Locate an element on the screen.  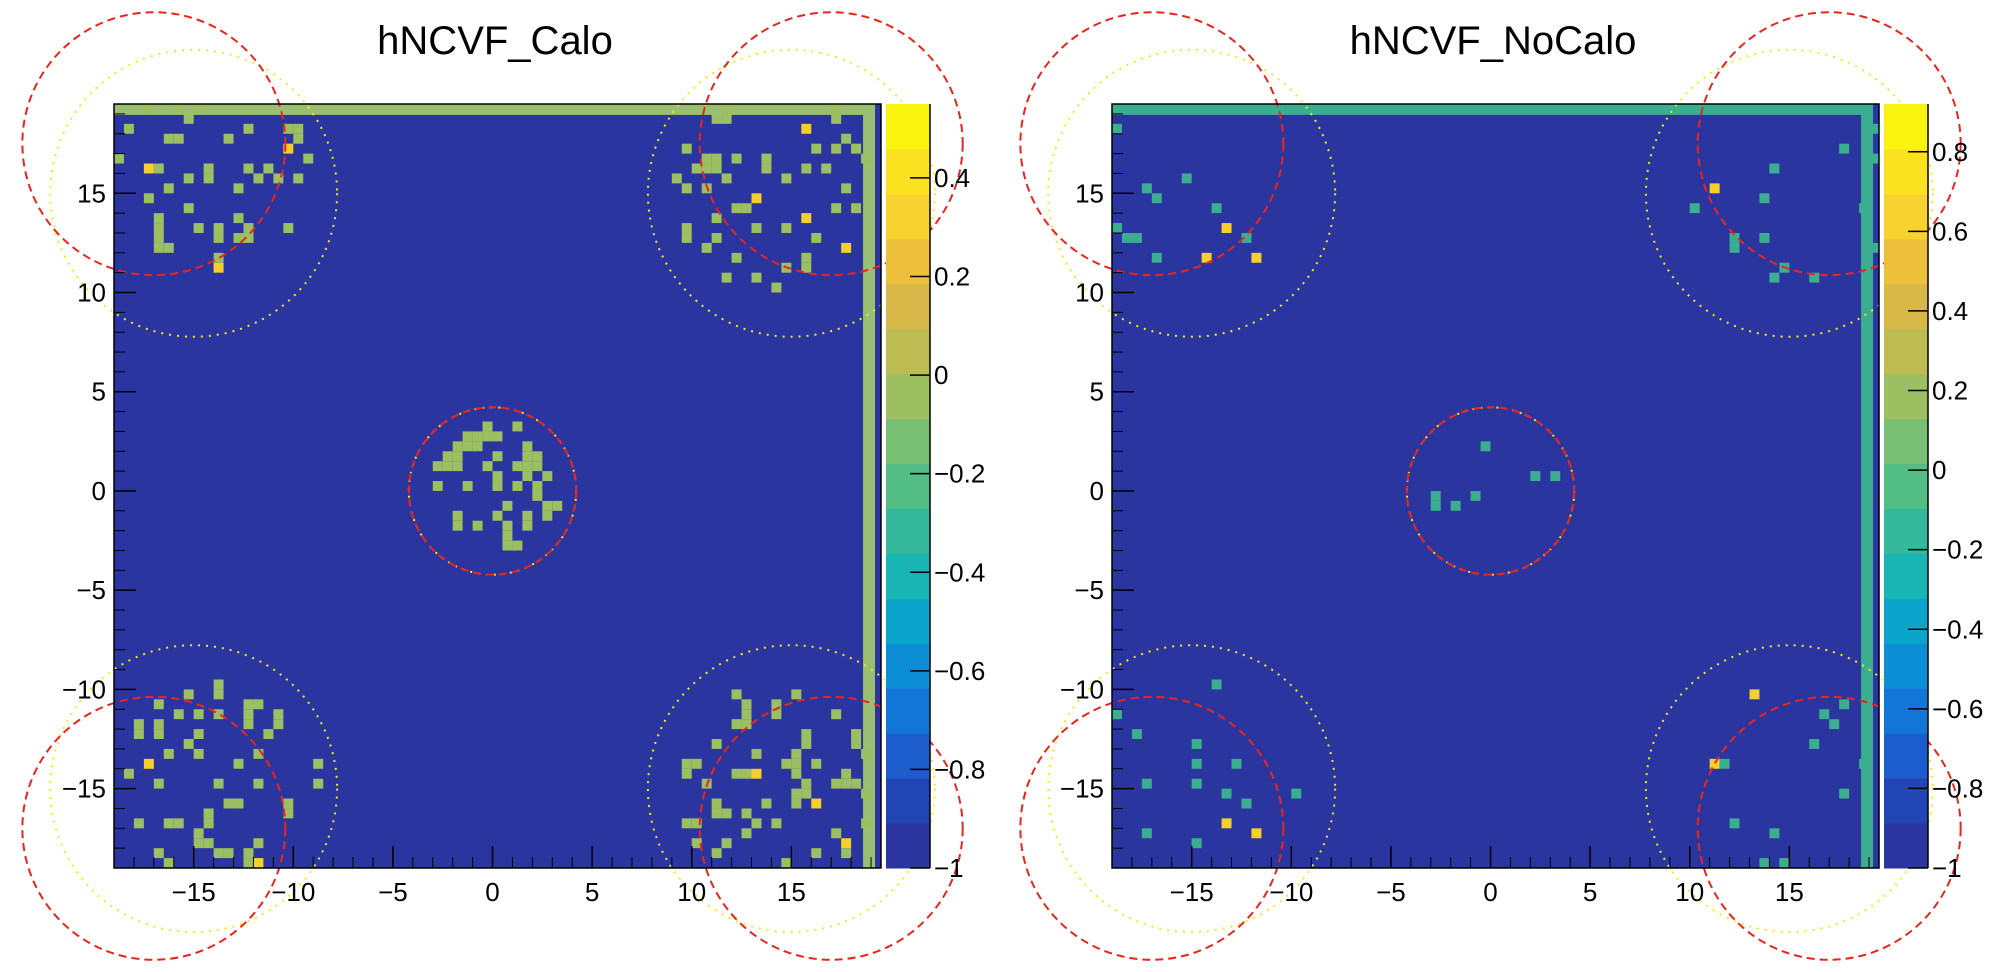
x-tick-label: 5 is located at coordinates (1590, 892).